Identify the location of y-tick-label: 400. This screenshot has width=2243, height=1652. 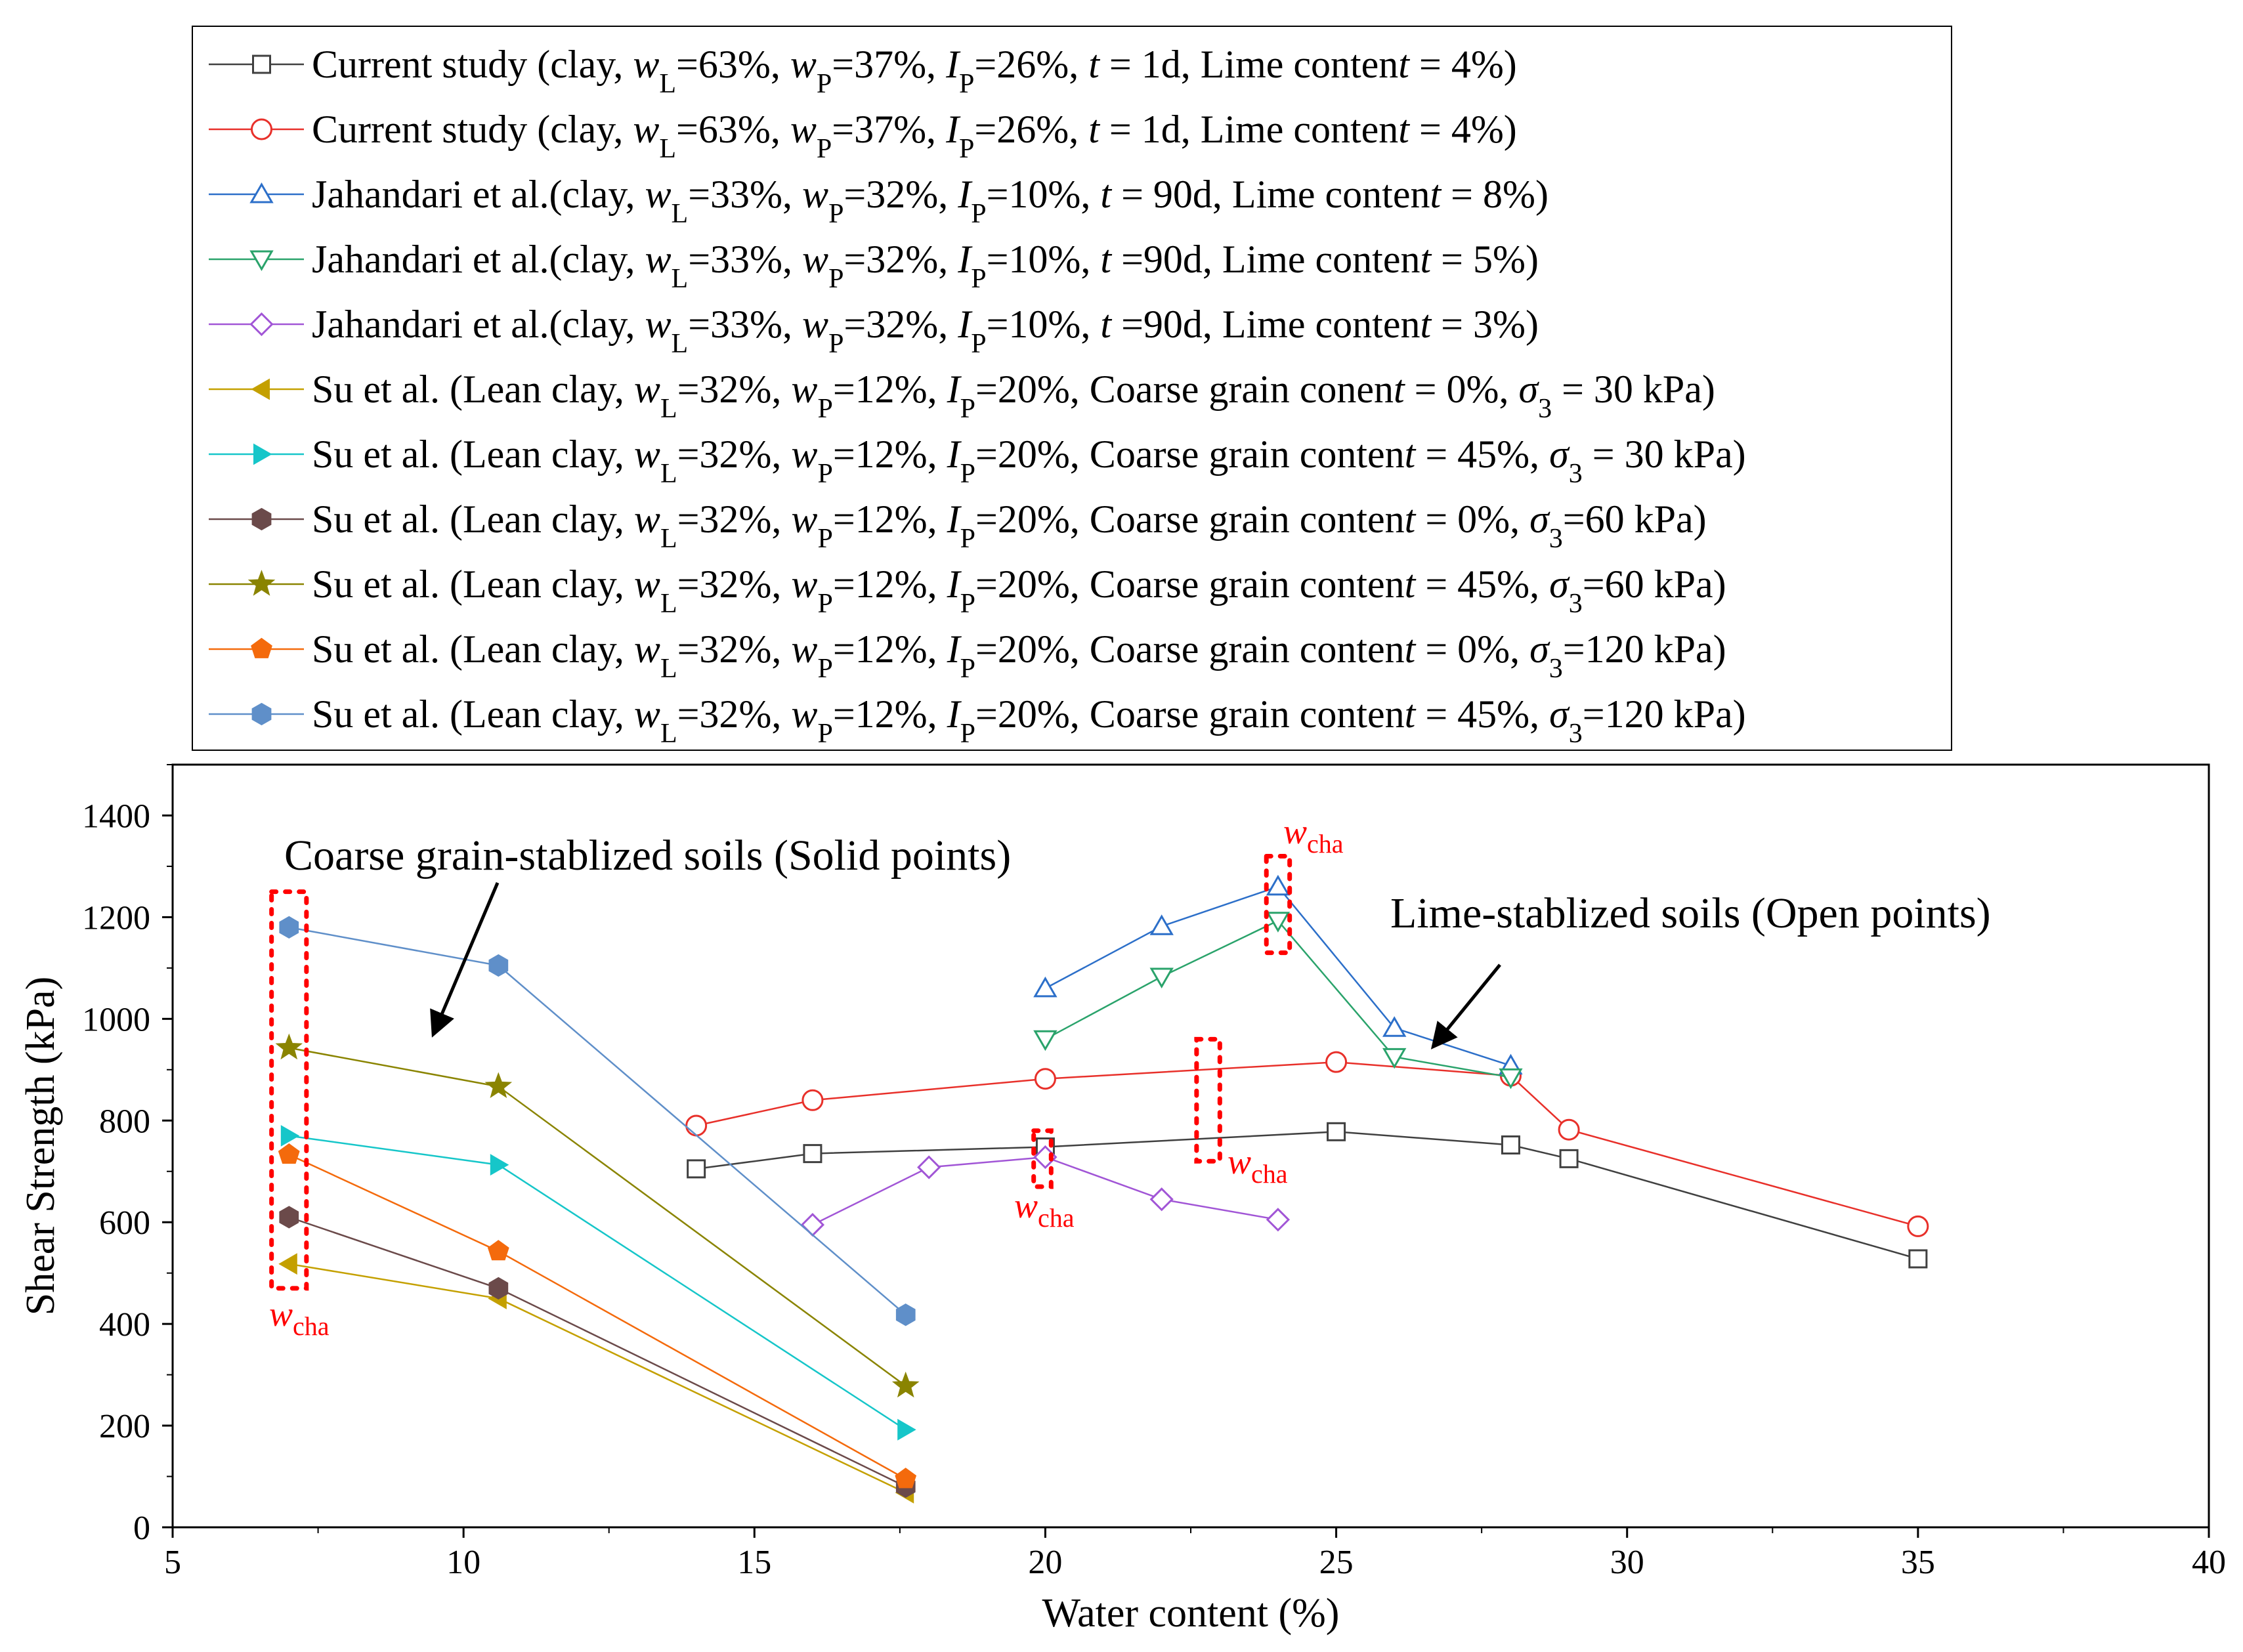
(125, 1325).